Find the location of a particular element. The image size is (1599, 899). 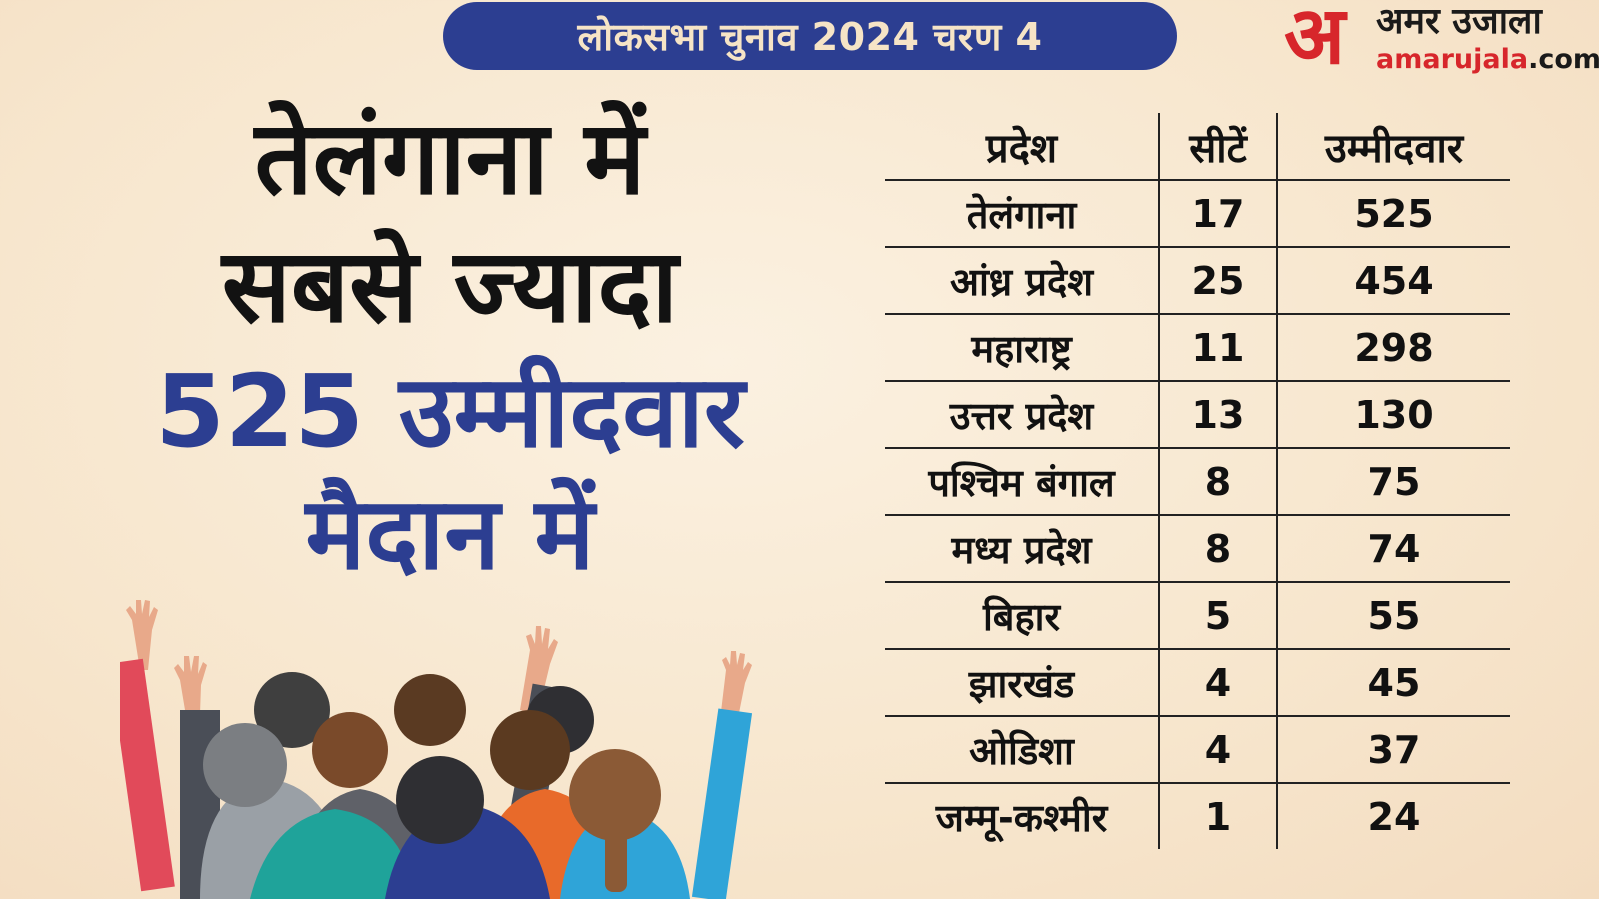

seats-cell: 13 is located at coordinates (1218, 415).